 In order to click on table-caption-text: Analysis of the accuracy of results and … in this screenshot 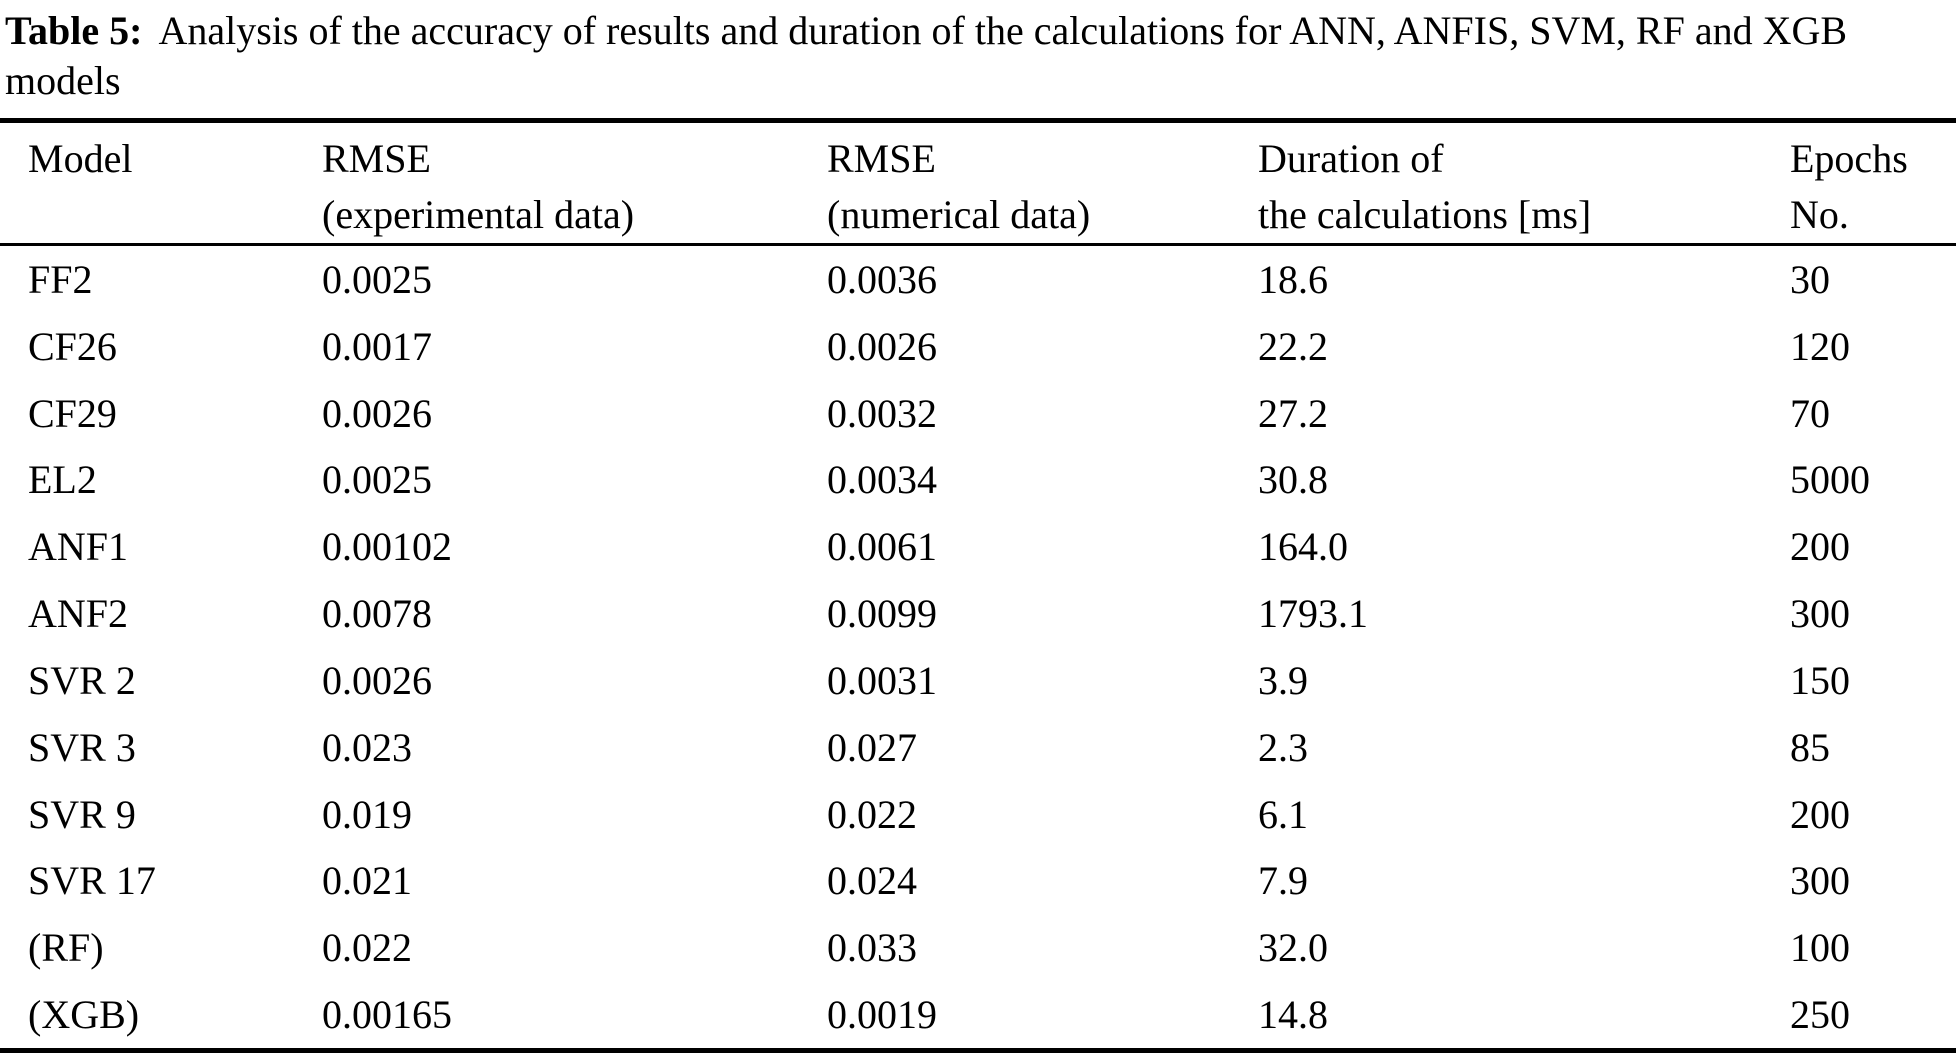, I will do `click(926, 55)`.